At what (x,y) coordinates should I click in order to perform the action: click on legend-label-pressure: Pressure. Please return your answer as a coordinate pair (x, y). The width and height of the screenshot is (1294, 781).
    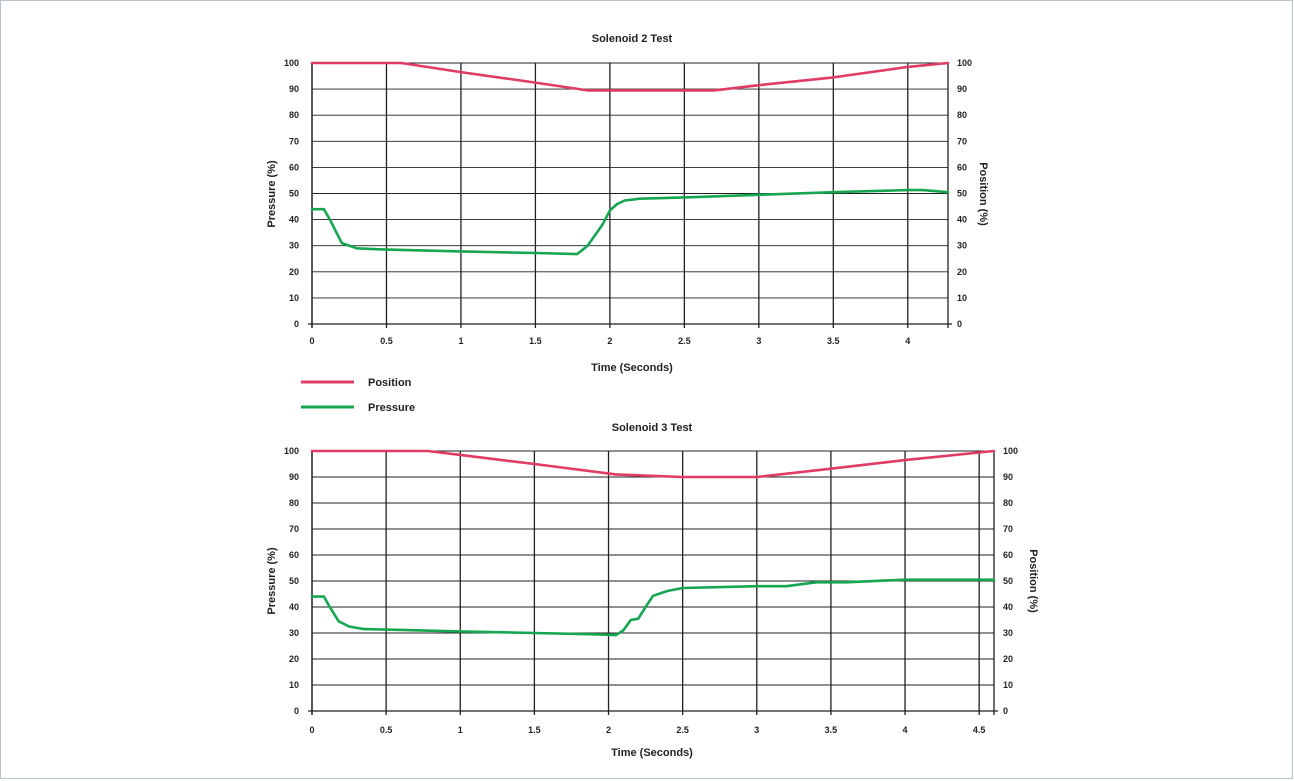
    Looking at the image, I should click on (391, 408).